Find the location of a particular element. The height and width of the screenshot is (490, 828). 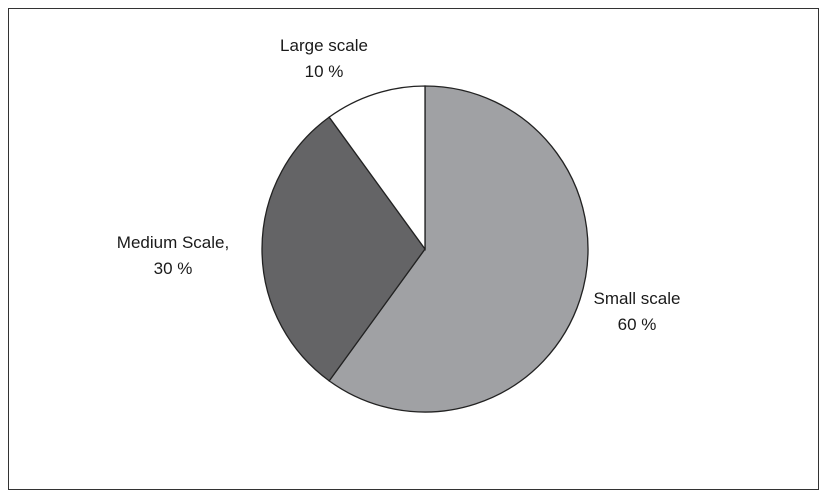

slice-label-large-scale: Large scale 10 % is located at coordinates (324, 58).